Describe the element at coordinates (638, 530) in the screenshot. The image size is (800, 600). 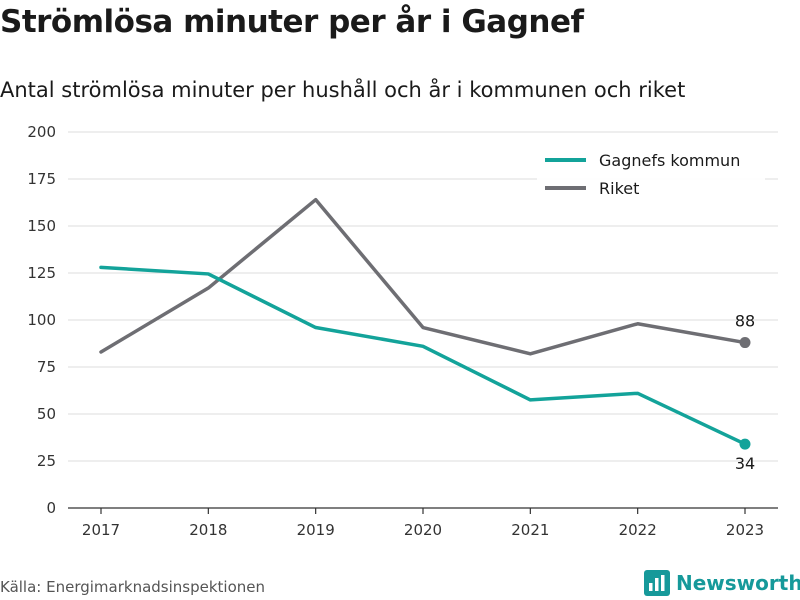
I see `x-tick-label: 2022` at that location.